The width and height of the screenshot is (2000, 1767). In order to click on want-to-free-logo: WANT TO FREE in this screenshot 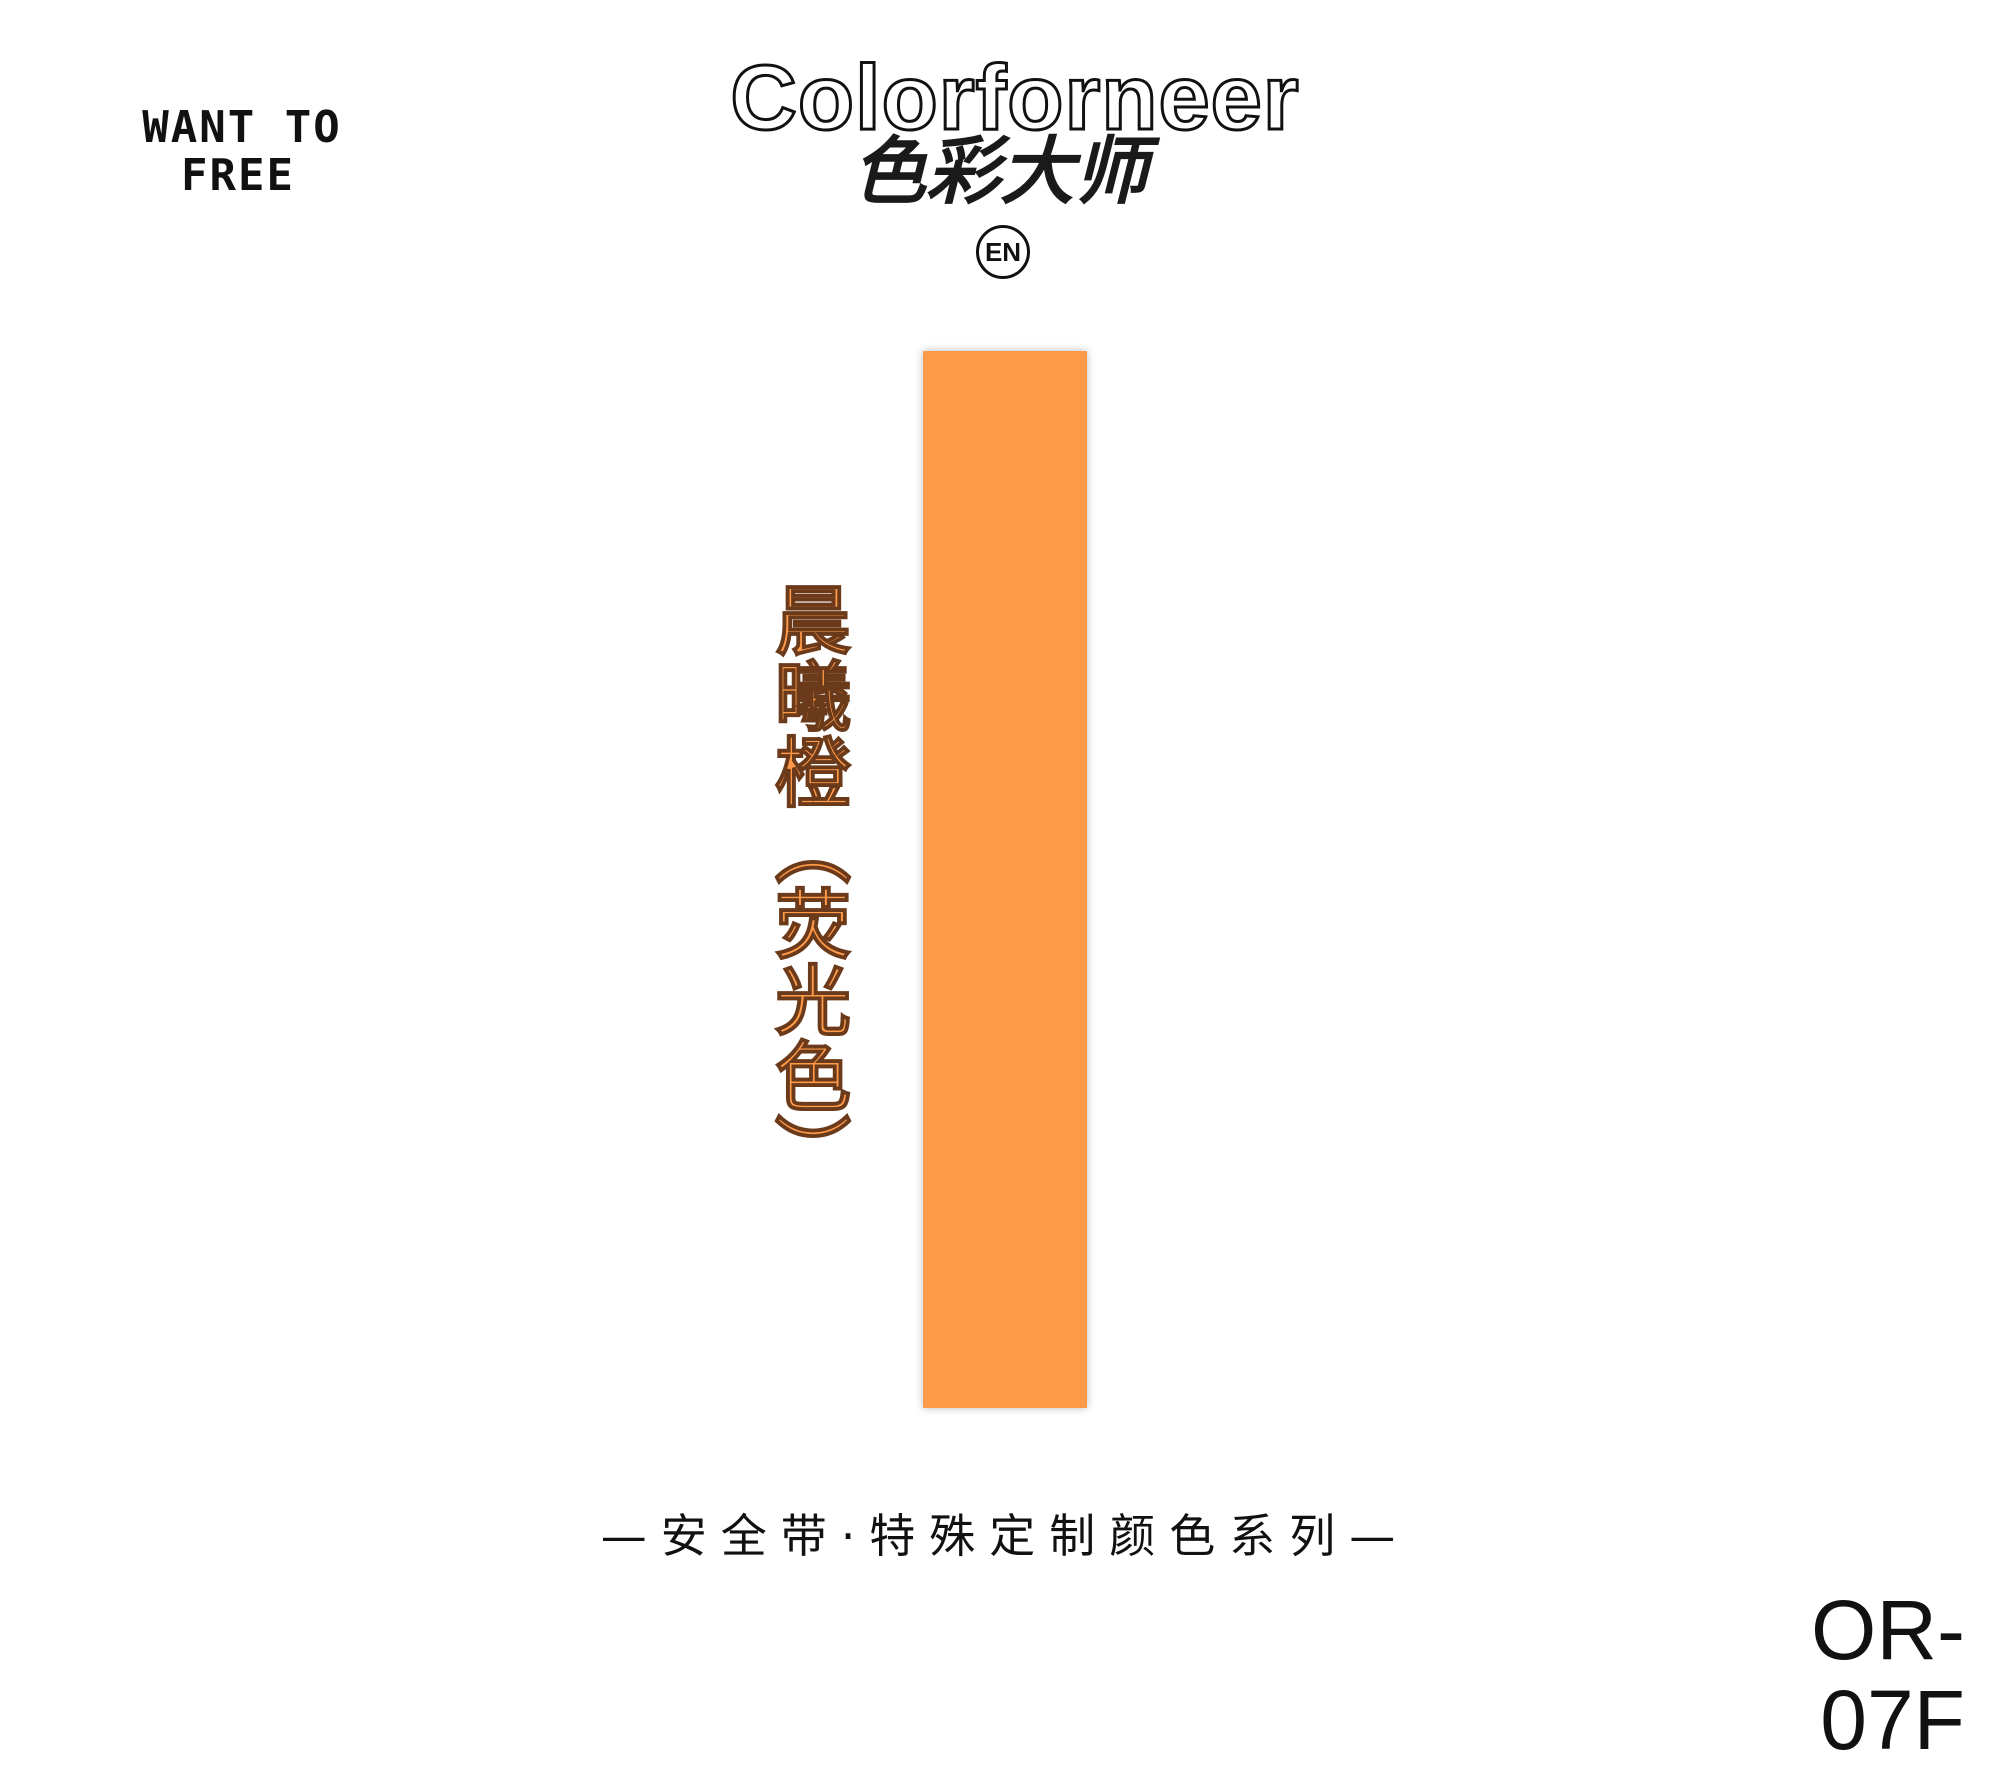, I will do `click(242, 152)`.